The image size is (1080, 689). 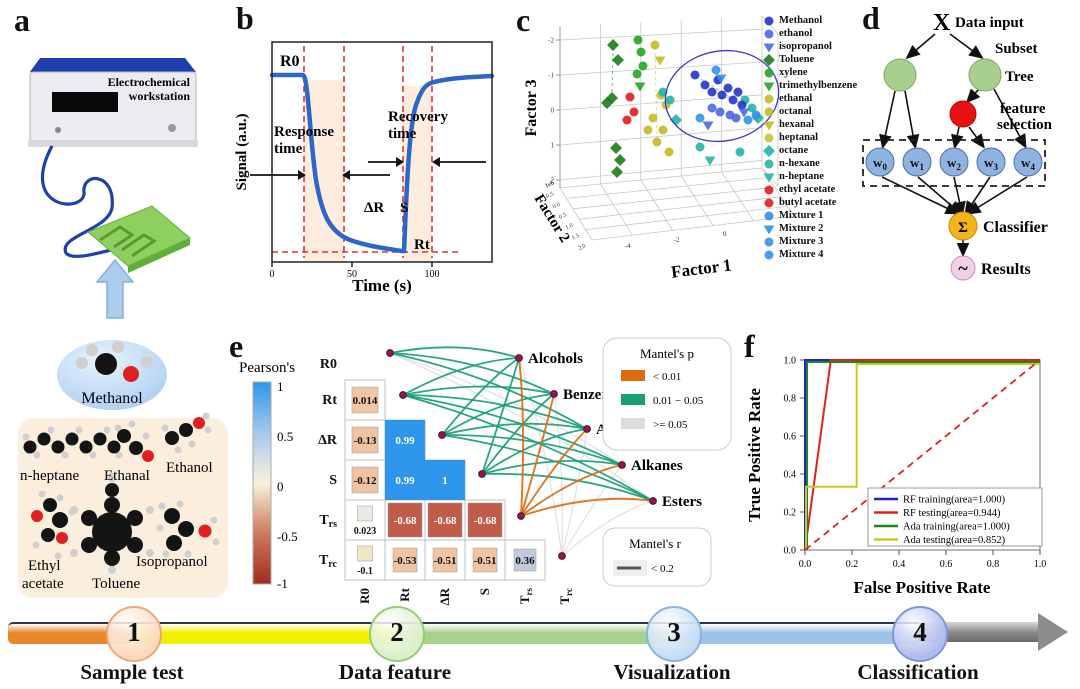 What do you see at coordinates (365, 481) in the screenshot?
I see `svg-text: -0.12` at bounding box center [365, 481].